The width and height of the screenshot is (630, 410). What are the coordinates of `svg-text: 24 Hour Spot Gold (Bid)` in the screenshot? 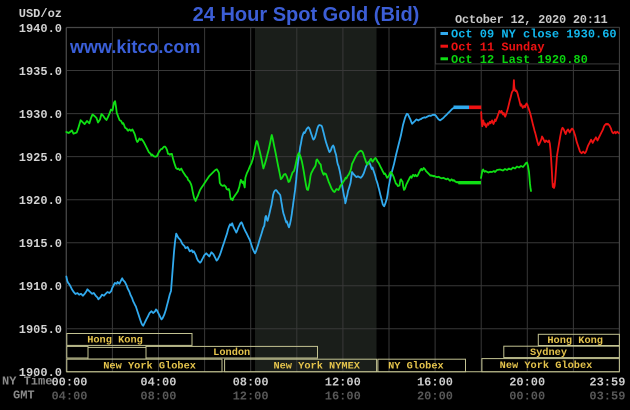 It's located at (306, 15).